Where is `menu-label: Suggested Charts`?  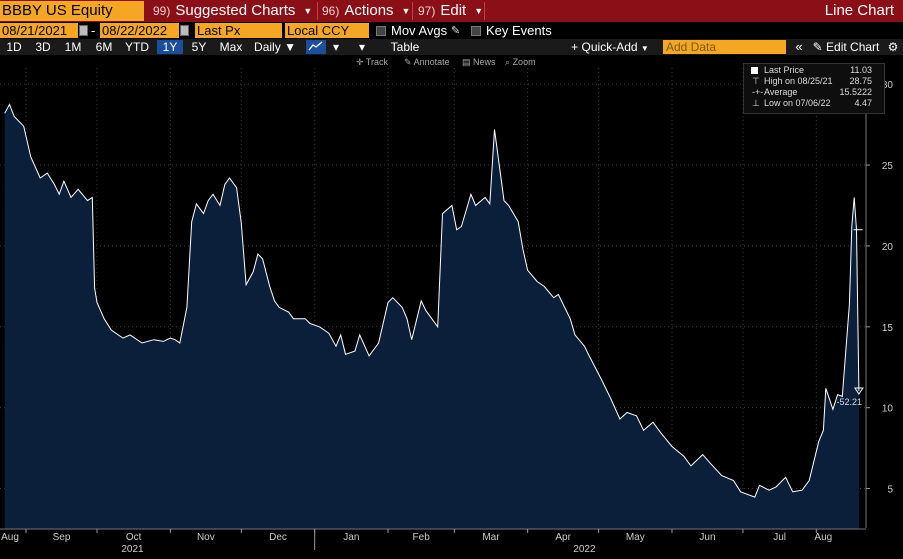 menu-label: Suggested Charts is located at coordinates (235, 10).